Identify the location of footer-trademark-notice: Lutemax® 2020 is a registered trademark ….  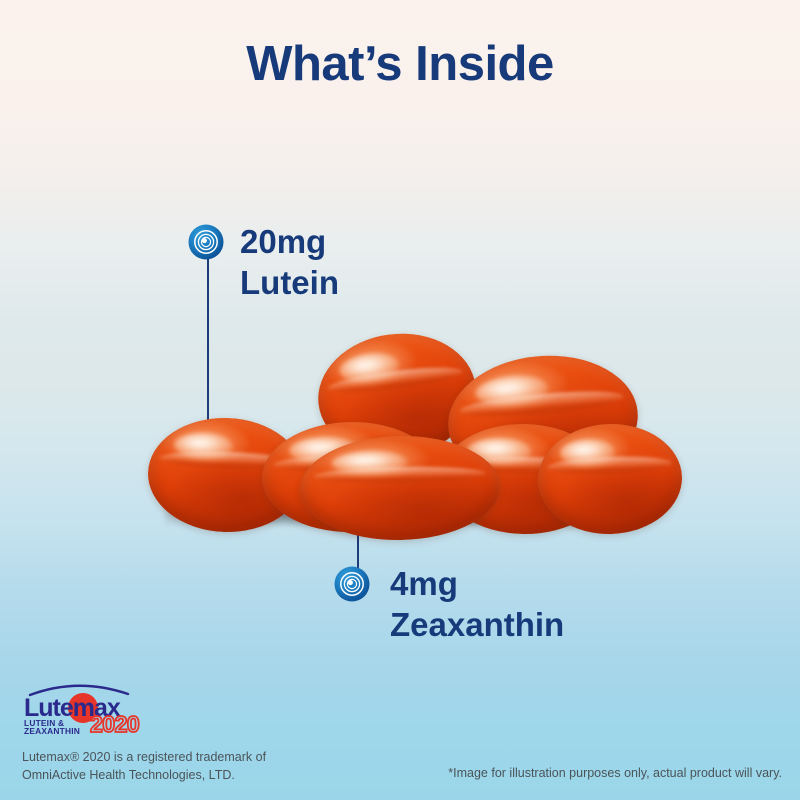
(144, 766).